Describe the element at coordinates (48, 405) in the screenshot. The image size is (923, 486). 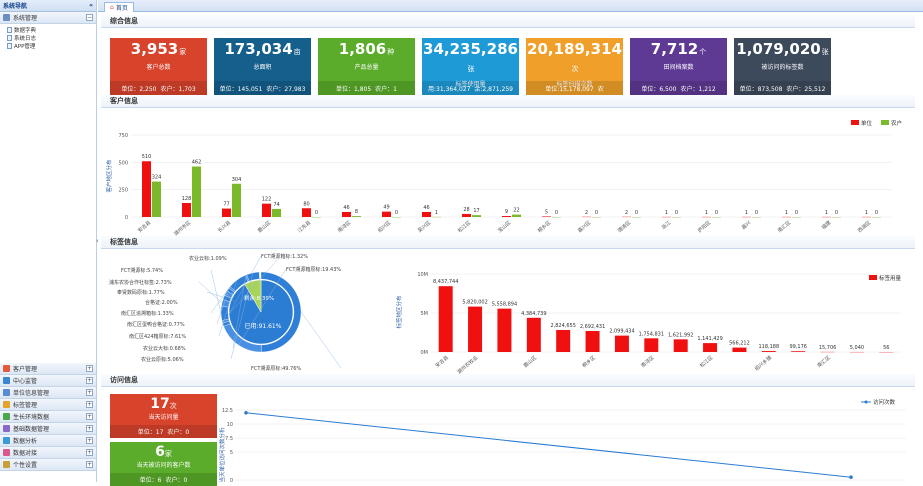
I see `sidebar-group-3: 标签管理+` at that location.